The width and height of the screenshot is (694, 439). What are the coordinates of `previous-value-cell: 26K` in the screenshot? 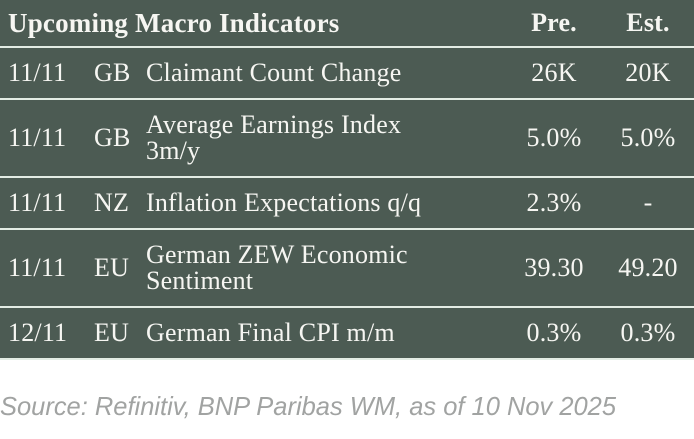 It's located at (554, 72).